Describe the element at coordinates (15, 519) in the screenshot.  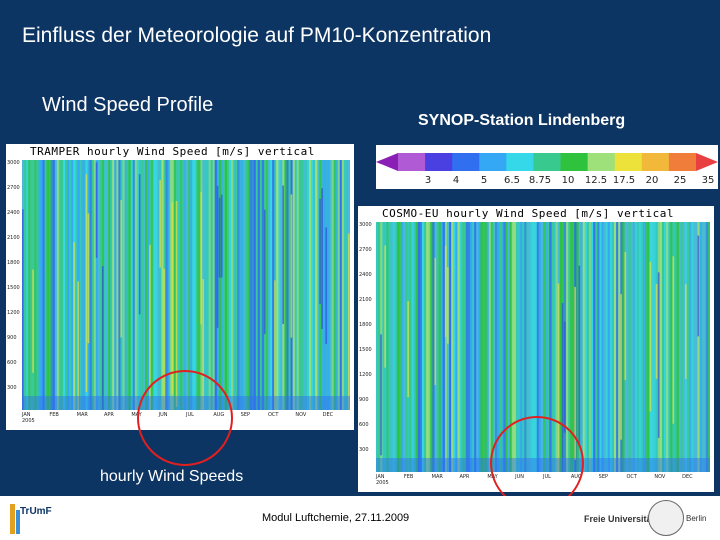
I see `trumf-logo-icon` at that location.